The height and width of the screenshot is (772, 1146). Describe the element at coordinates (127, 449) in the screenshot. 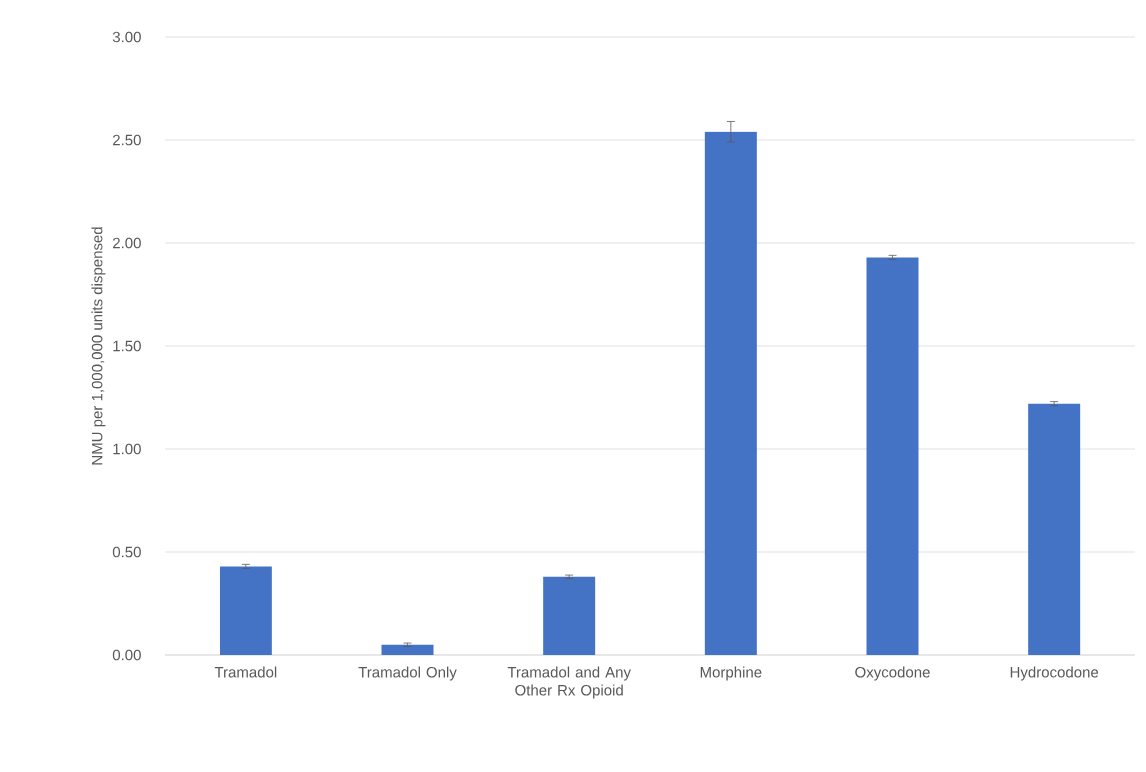

I see `y-tick-label: 1.00` at that location.